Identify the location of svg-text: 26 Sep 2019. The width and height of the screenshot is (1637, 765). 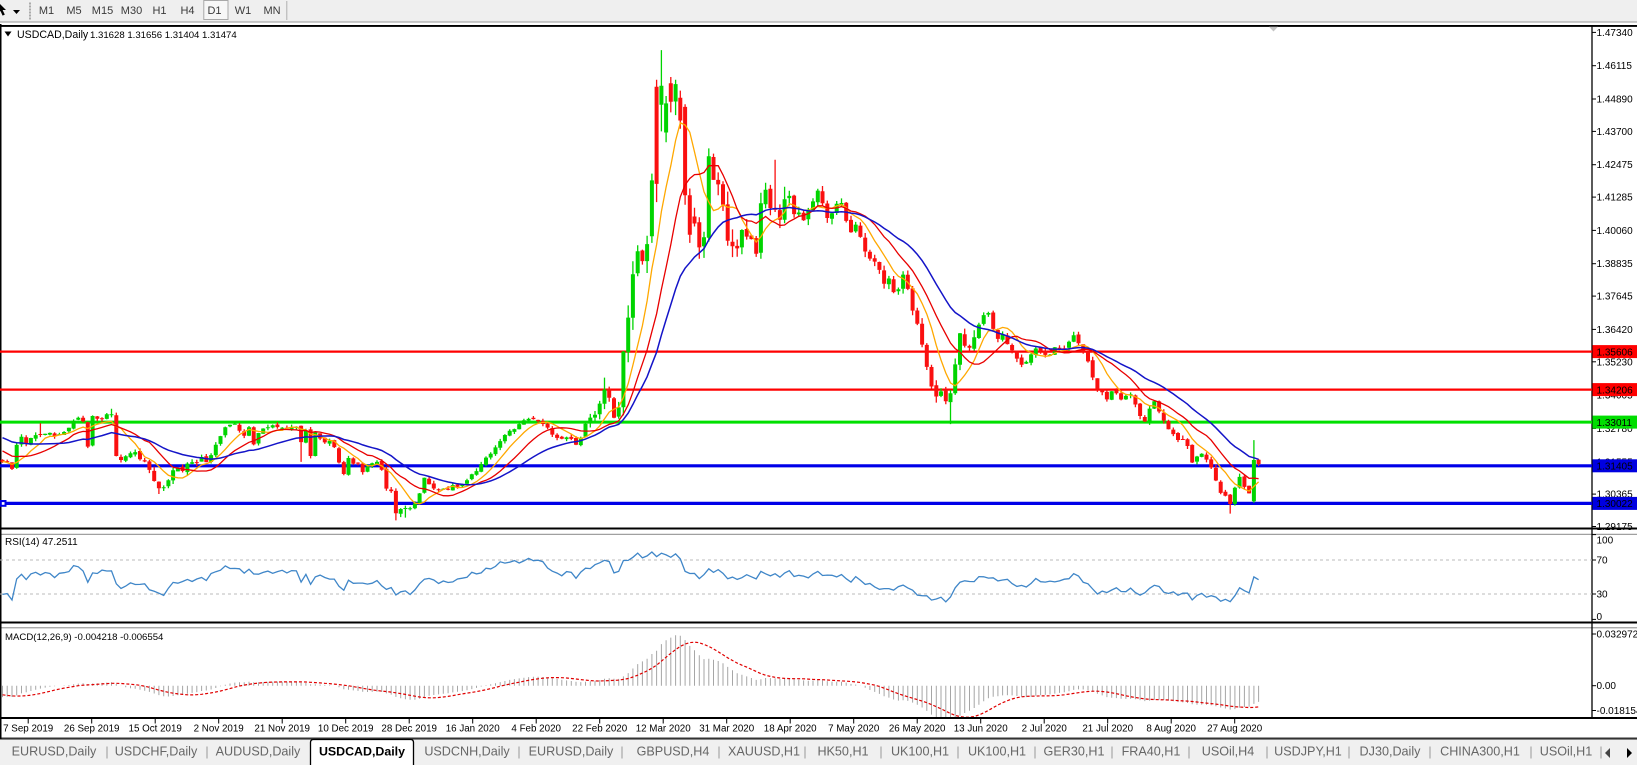
(92, 729).